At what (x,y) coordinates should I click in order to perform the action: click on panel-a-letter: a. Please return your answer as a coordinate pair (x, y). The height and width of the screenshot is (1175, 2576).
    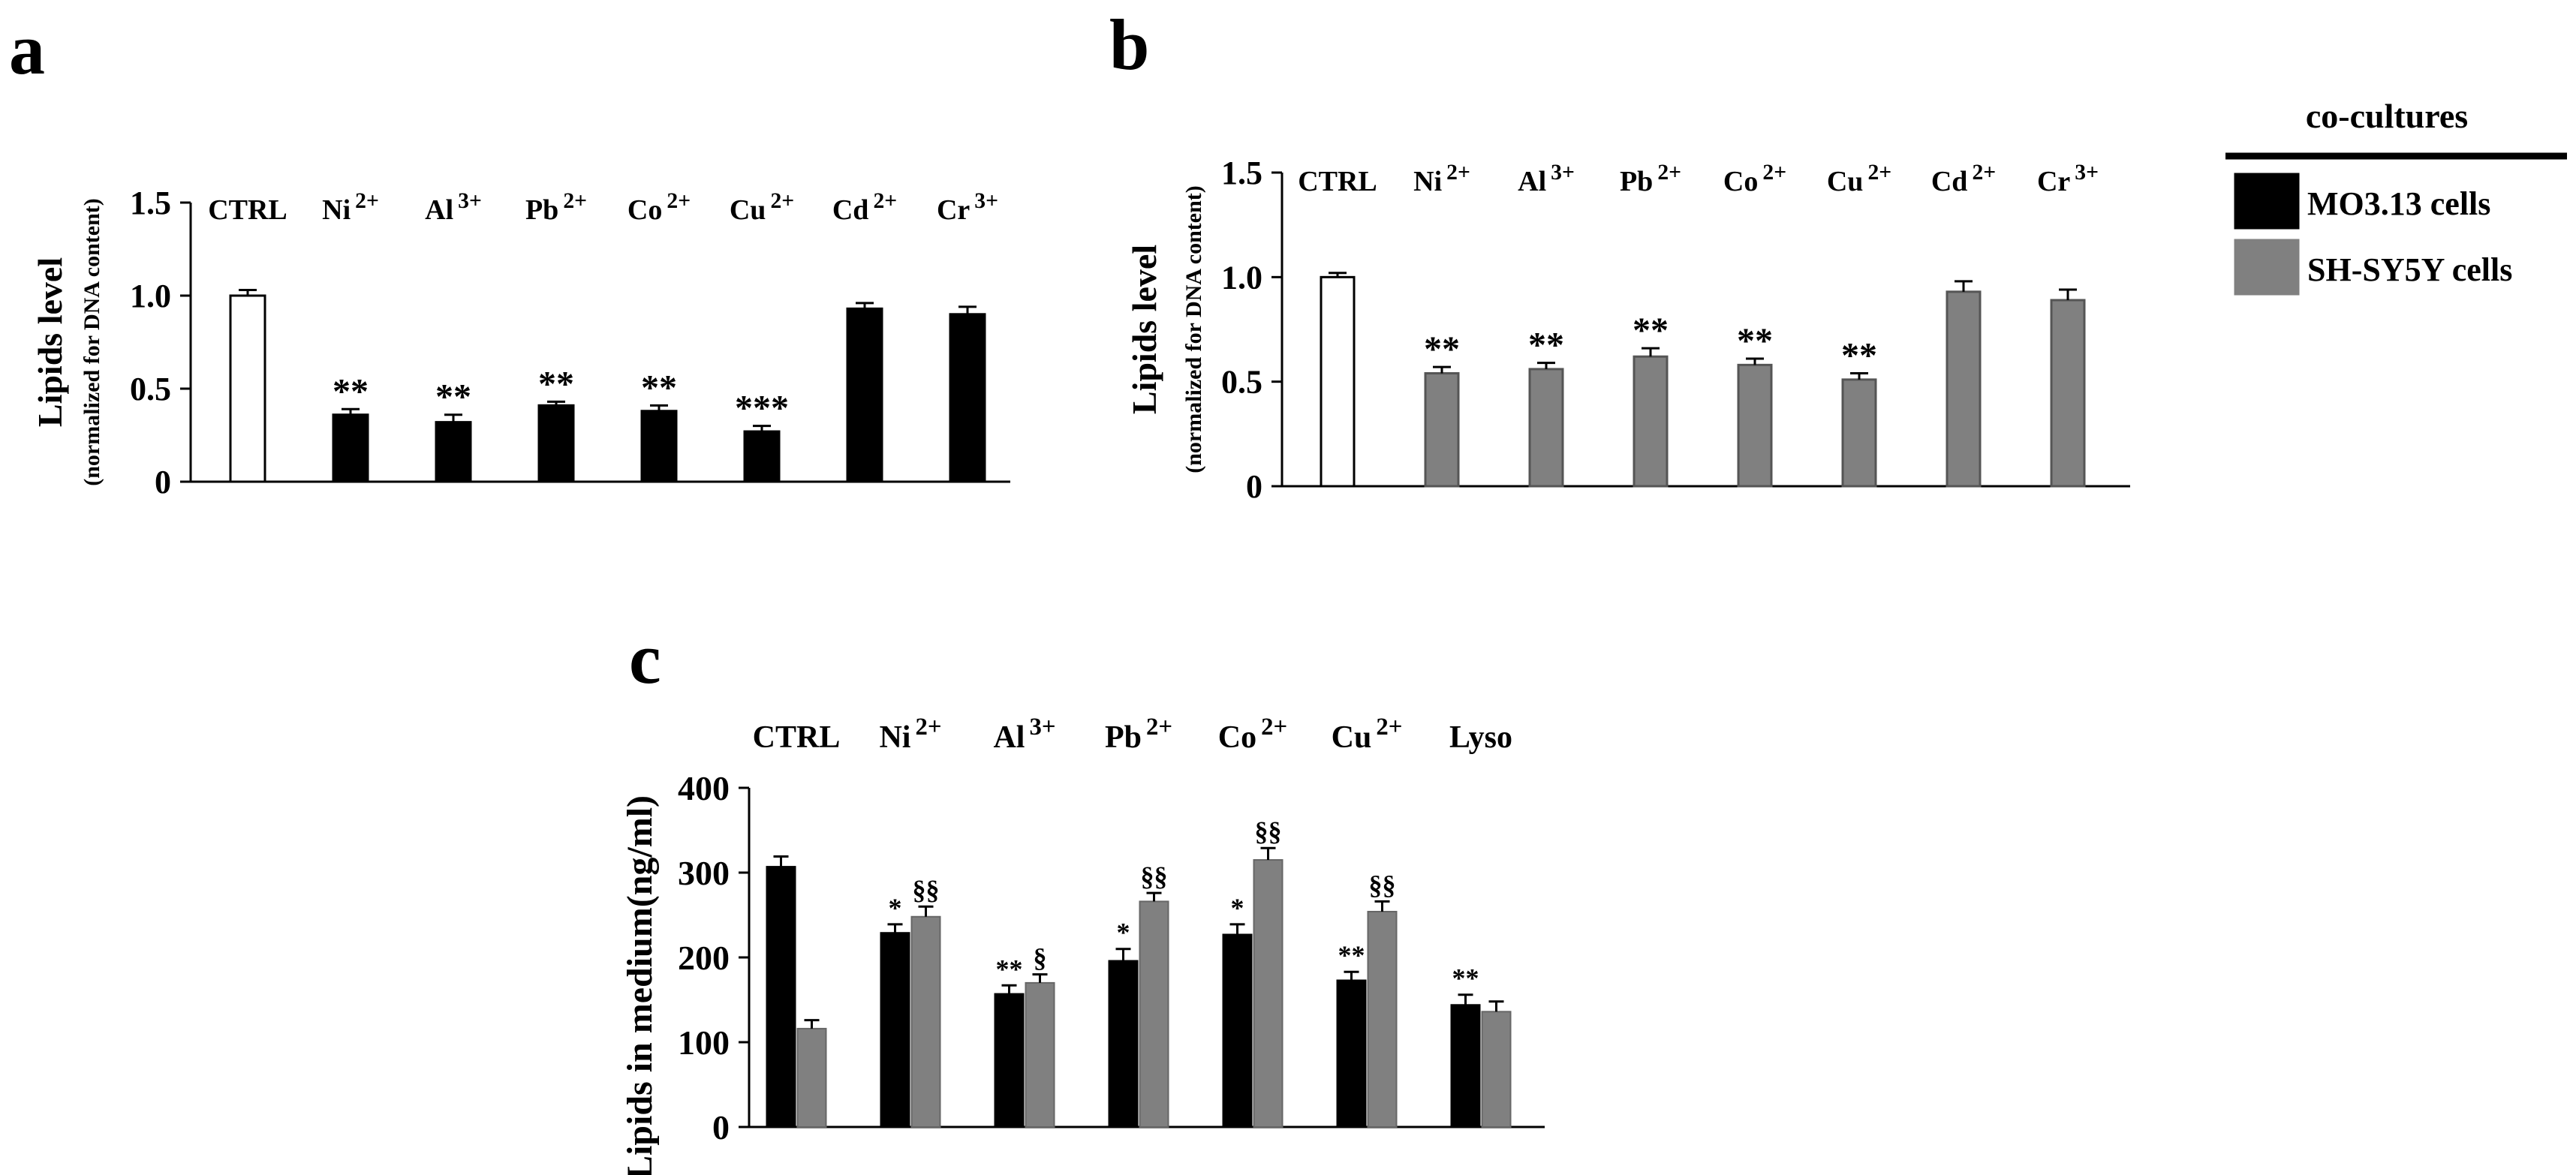
    Looking at the image, I should click on (27, 49).